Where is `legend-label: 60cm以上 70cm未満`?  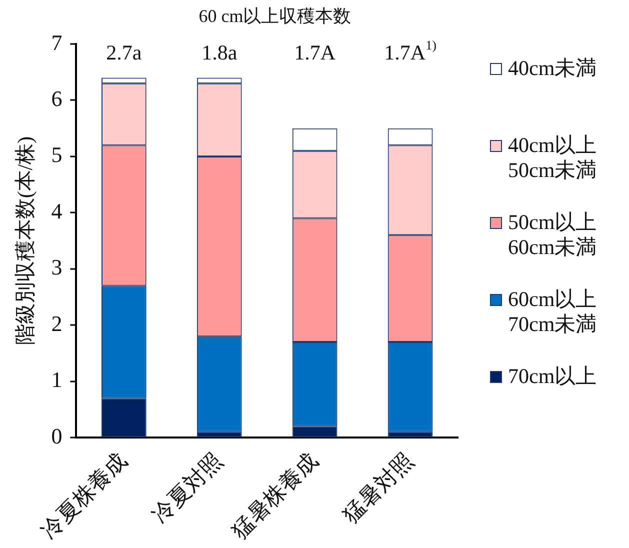
legend-label: 60cm以上 70cm未満 is located at coordinates (552, 311).